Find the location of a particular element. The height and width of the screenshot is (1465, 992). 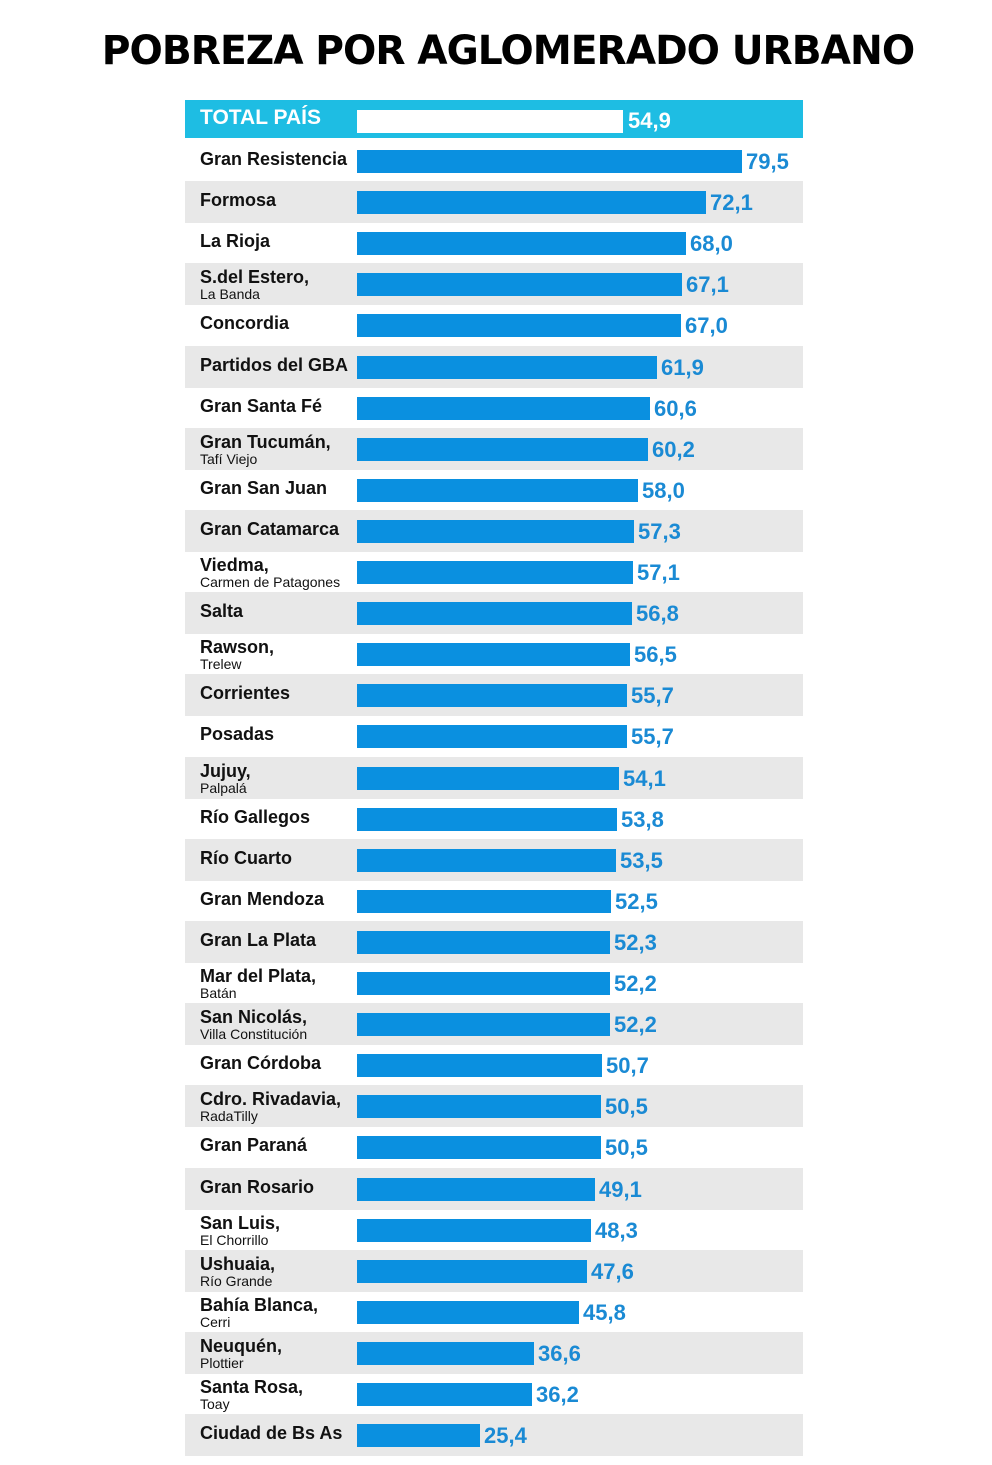

category-subname: Villa Constitución is located at coordinates (254, 1034).